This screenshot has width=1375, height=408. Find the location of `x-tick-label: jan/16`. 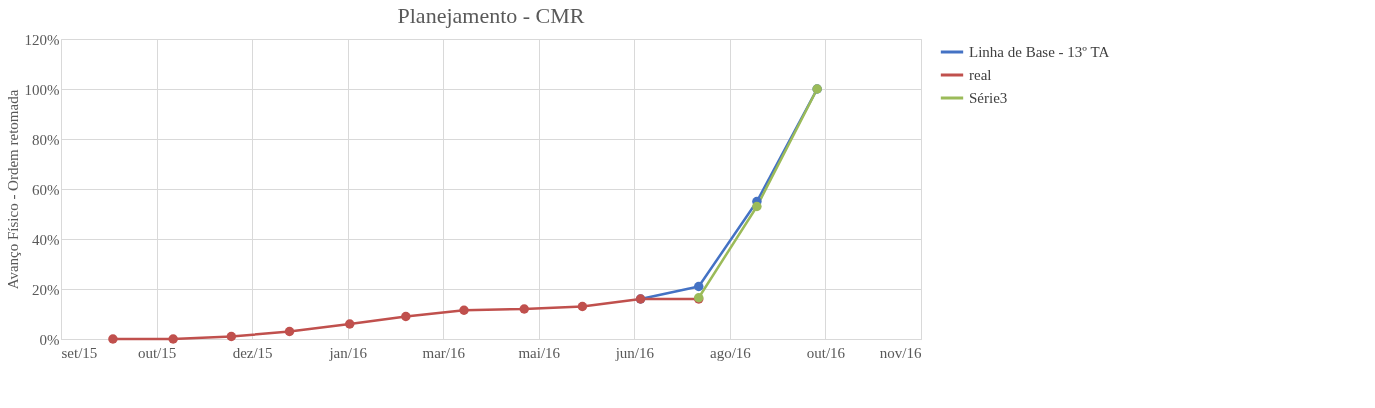

x-tick-label: jan/16 is located at coordinates (348, 352).